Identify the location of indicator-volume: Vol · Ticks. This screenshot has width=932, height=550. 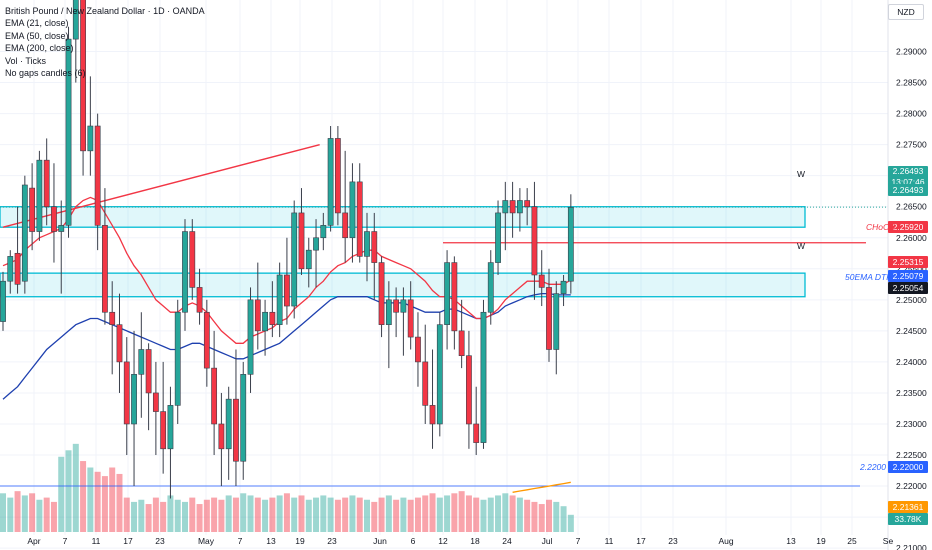
(26, 60).